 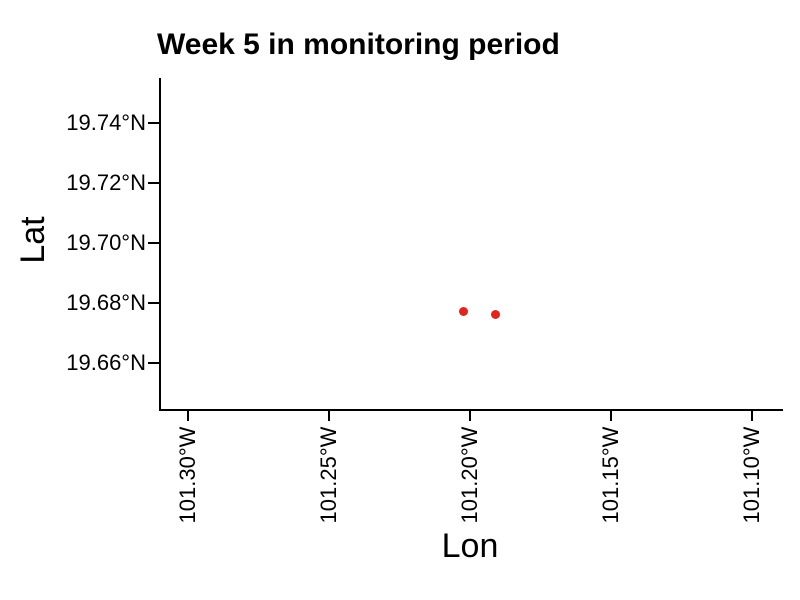 What do you see at coordinates (751, 475) in the screenshot?
I see `x-axis-tick-label: 101.10°W` at bounding box center [751, 475].